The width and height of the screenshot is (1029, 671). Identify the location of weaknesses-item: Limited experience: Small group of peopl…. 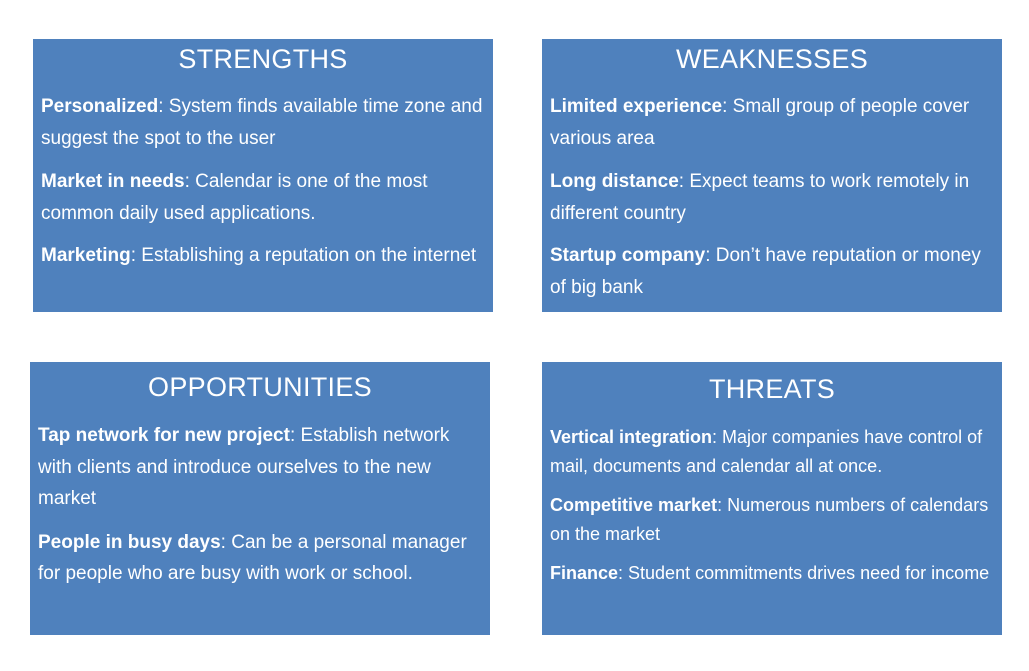
(772, 122).